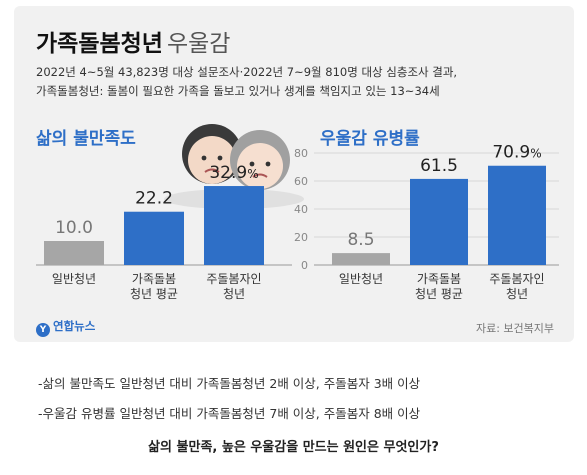 This screenshot has width=587, height=475. What do you see at coordinates (439, 294) in the screenshot?
I see `chart2-category-label: 청년 평균` at bounding box center [439, 294].